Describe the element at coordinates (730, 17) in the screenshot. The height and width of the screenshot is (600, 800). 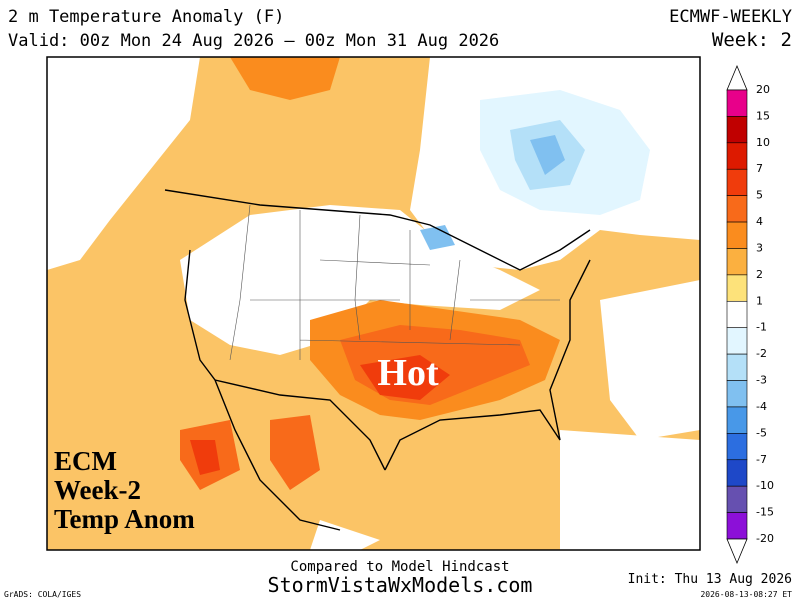
I see `model-name: ECMWF-WEEKLY` at that location.